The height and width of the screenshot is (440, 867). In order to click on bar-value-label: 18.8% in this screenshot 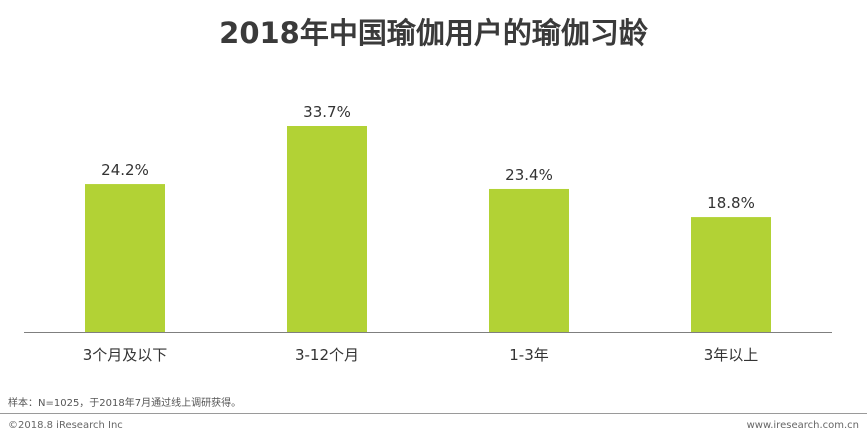, I will do `click(731, 203)`.